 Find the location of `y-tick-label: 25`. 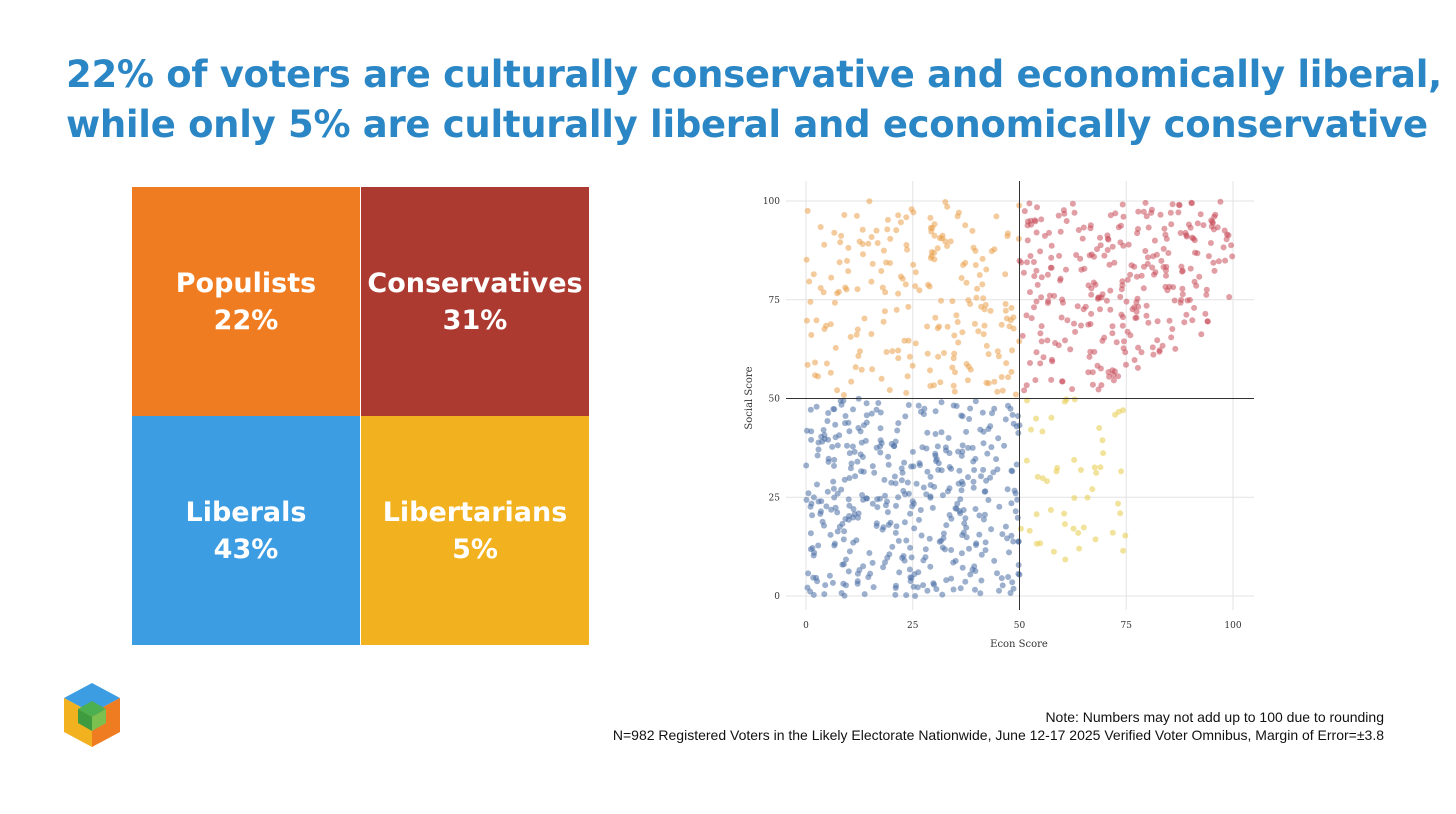

y-tick-label: 25 is located at coordinates (775, 498).